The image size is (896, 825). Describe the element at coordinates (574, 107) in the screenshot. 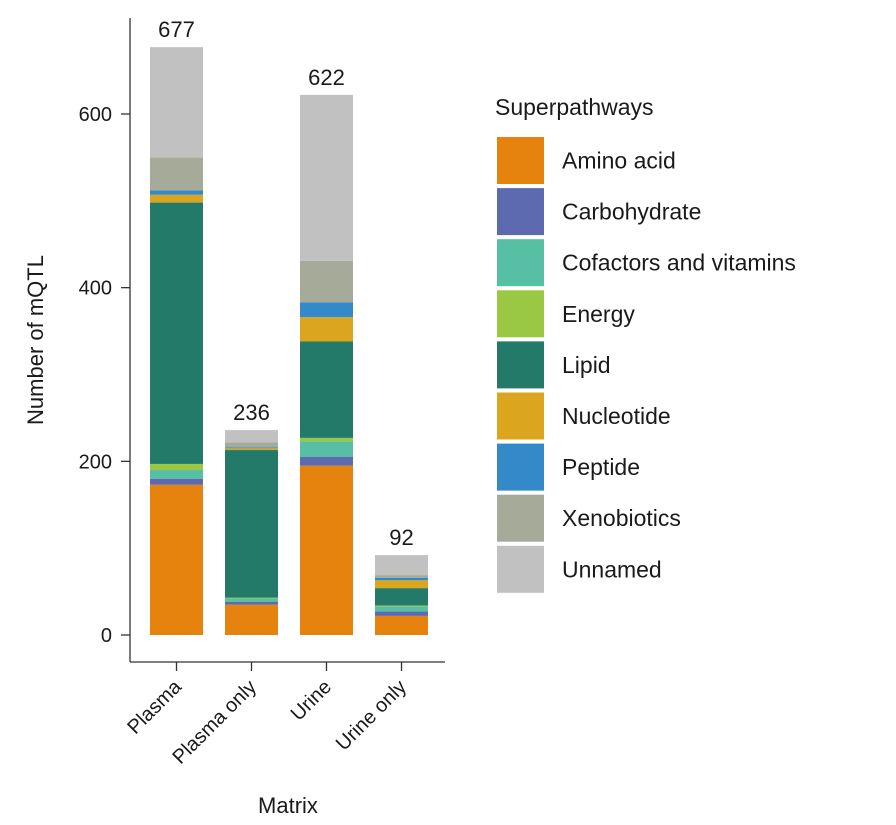

I see `legend-title: Superpathways` at that location.